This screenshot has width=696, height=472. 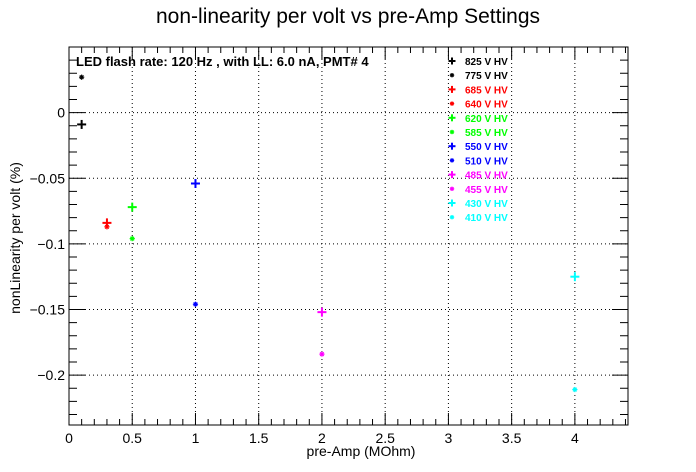 I want to click on legend-label: 455 V HV, so click(x=486, y=190).